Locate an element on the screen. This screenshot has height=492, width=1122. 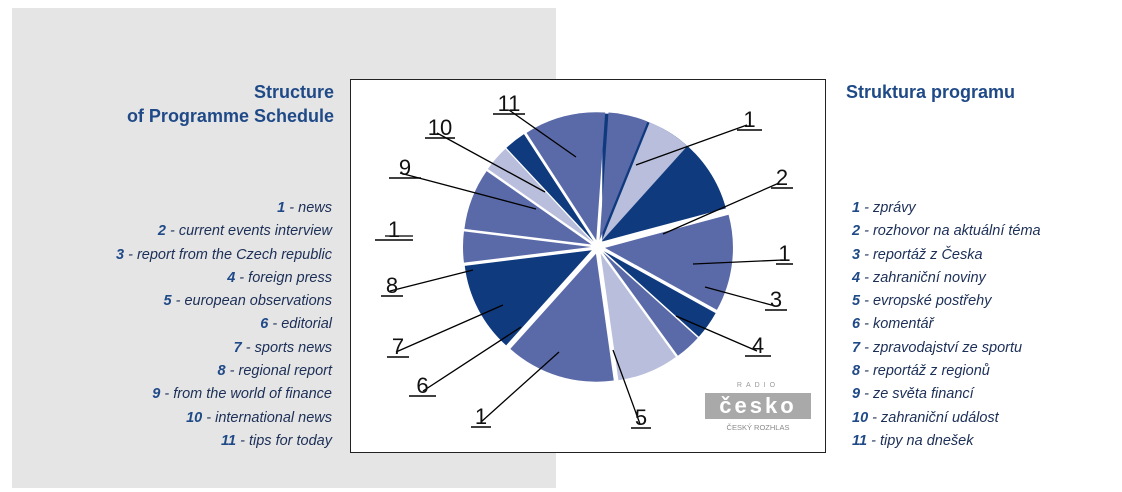
legend-cz-item-text: - zpravodajství ze sportu is located at coordinates (941, 347).